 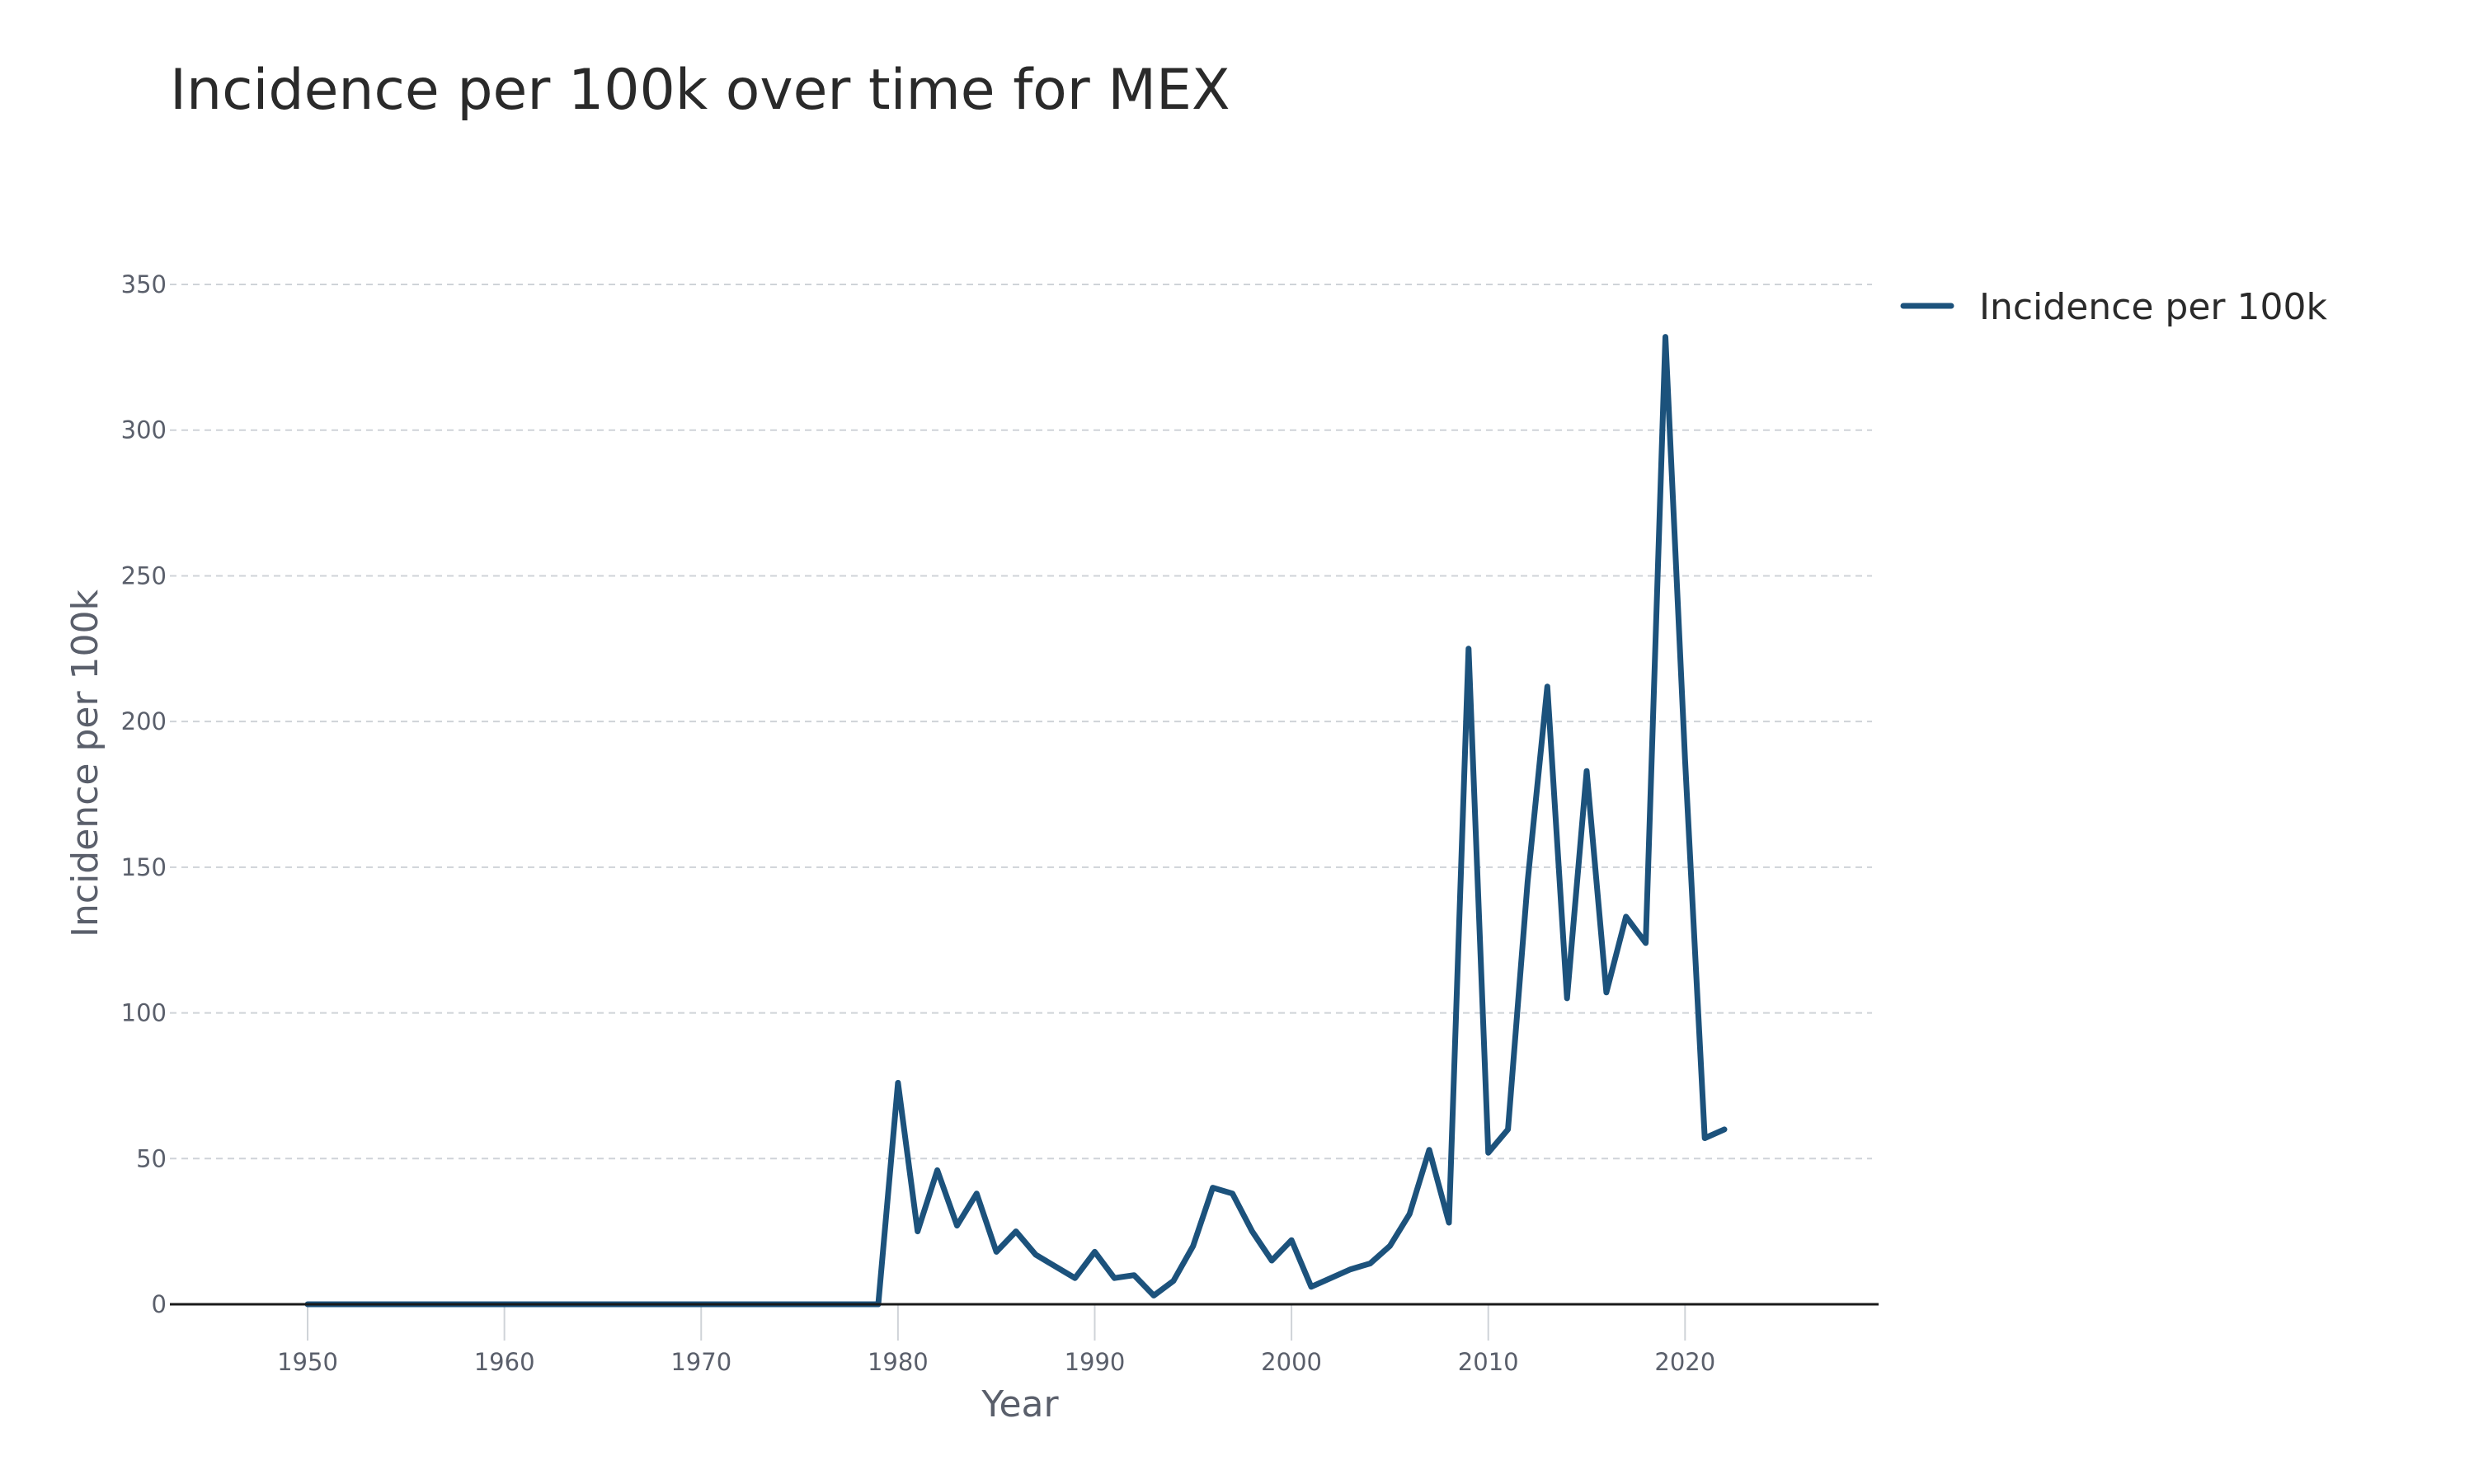 What do you see at coordinates (898, 1362) in the screenshot?
I see `x-tick-label: 1980` at bounding box center [898, 1362].